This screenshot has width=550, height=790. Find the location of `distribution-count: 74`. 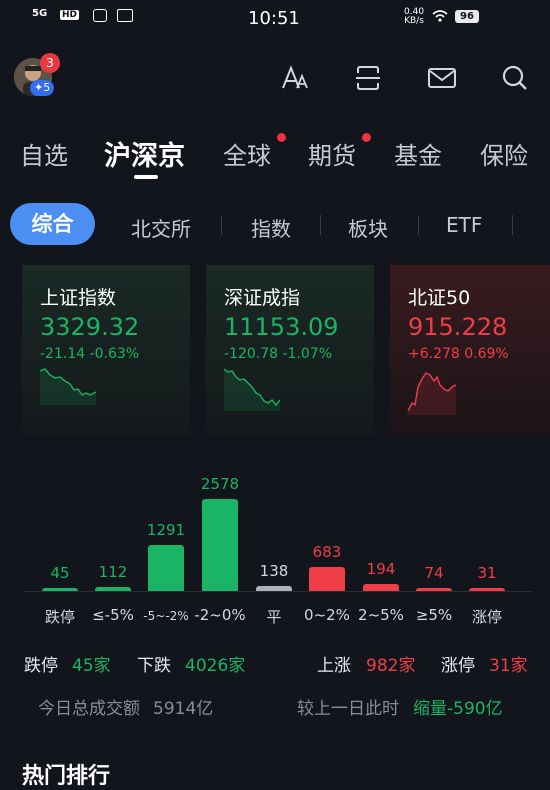

distribution-count: 74 is located at coordinates (434, 573).